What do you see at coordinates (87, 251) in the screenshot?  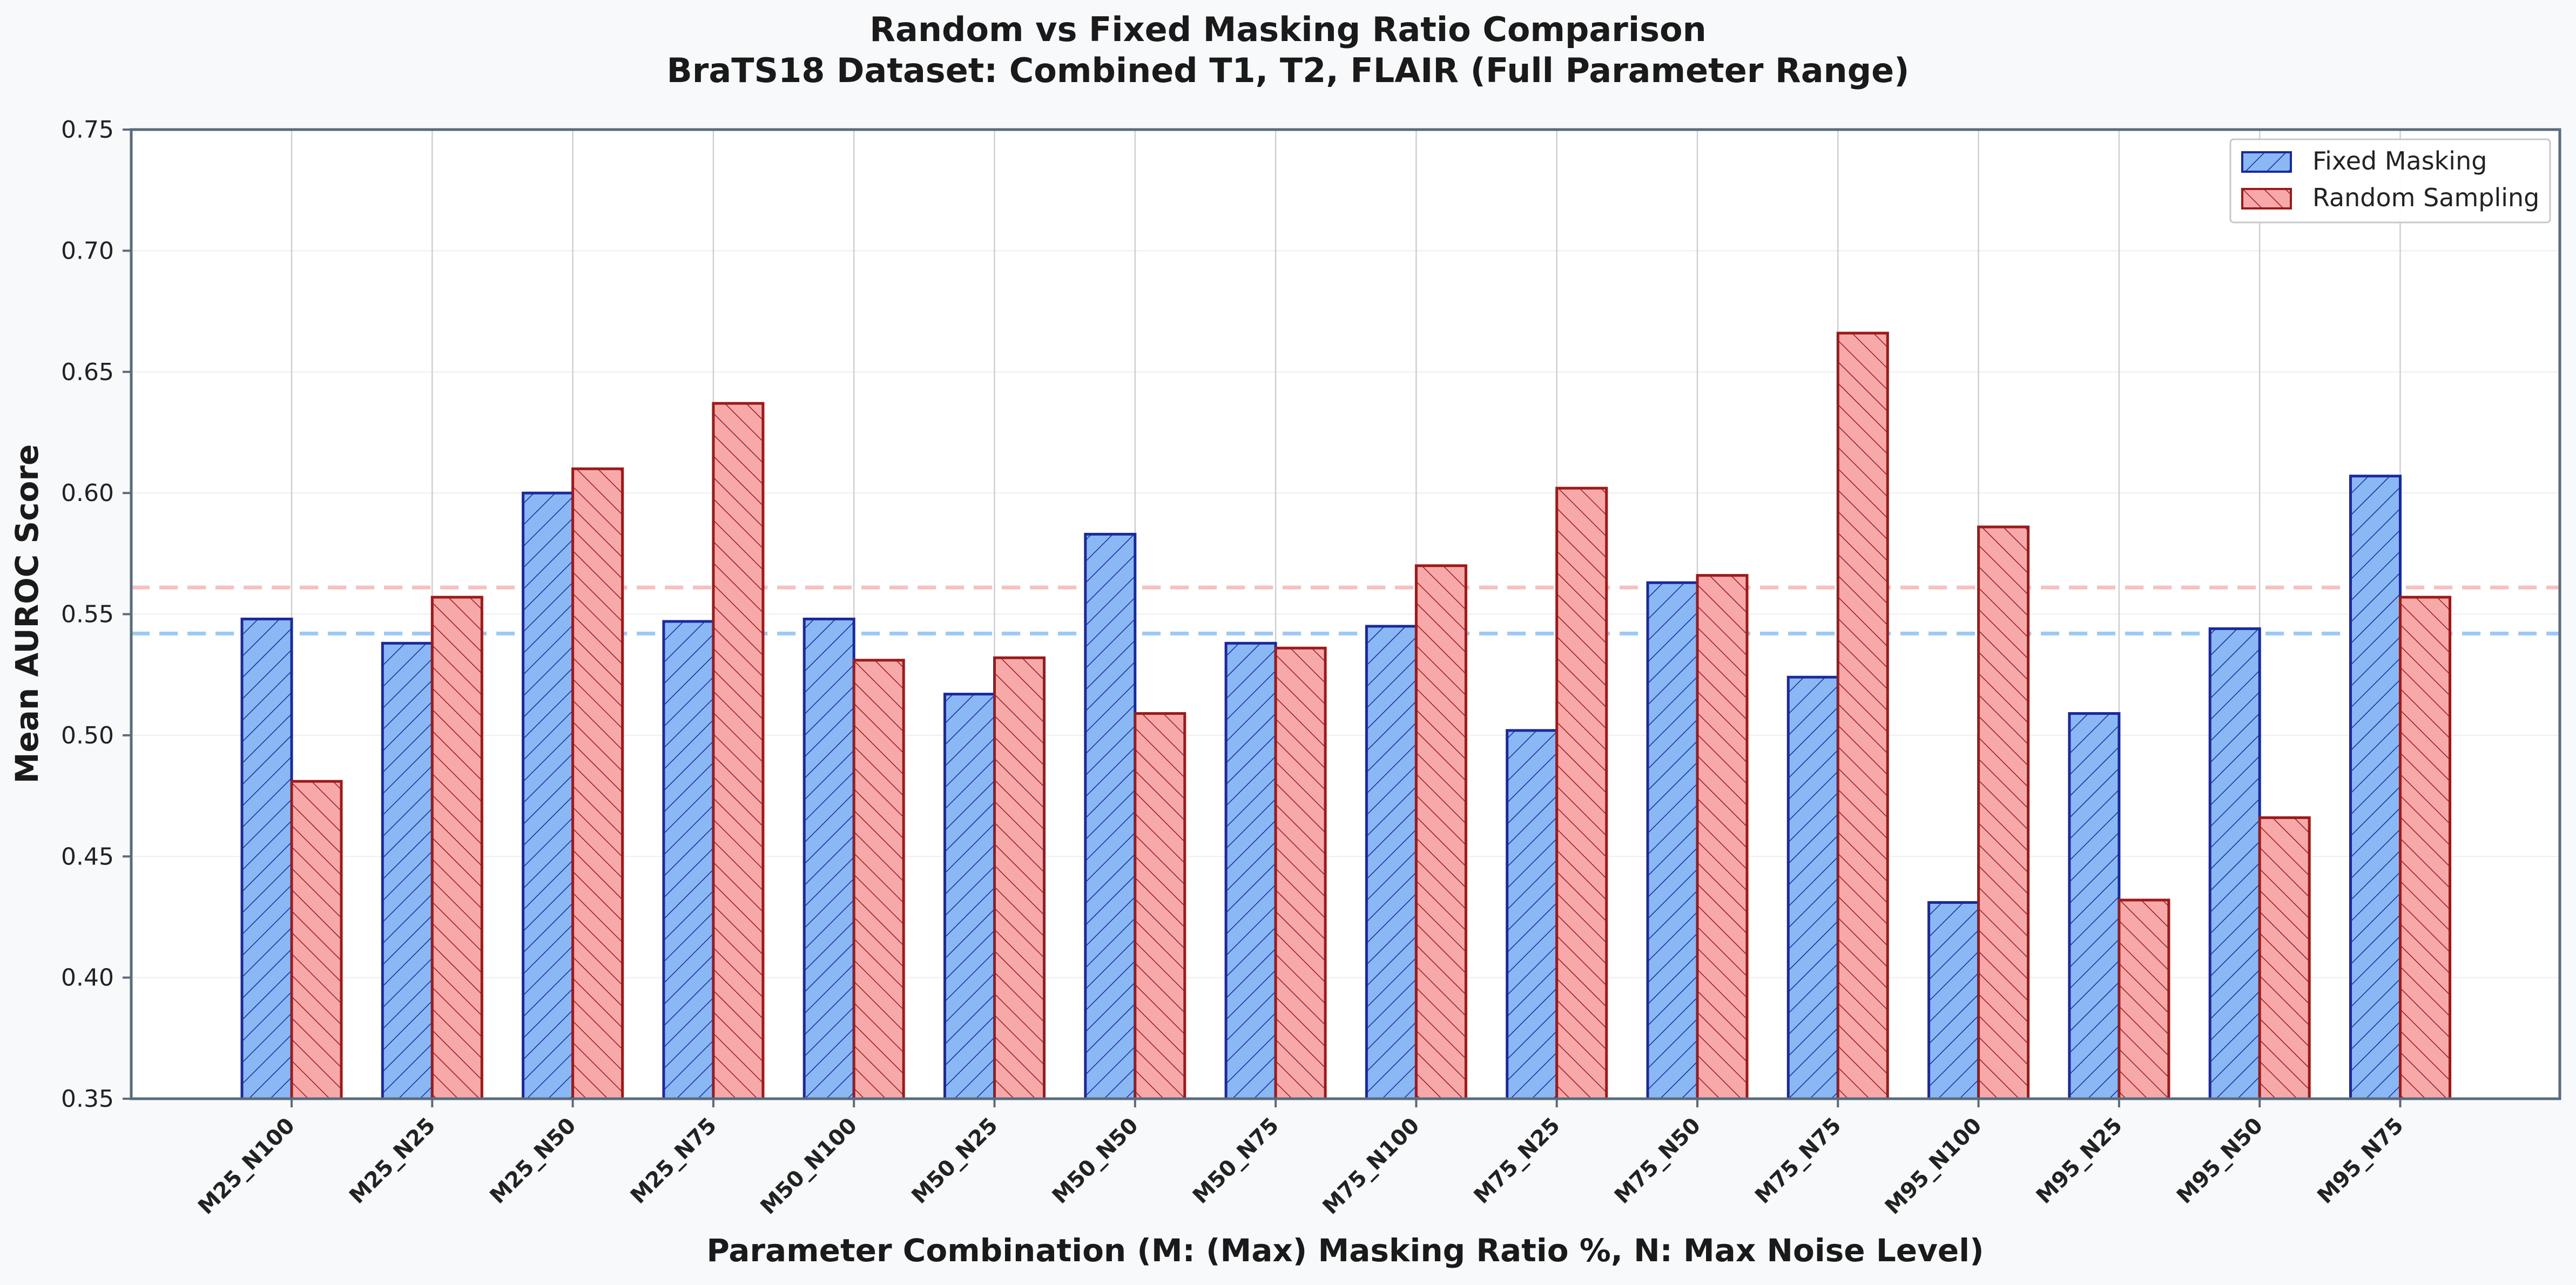 I see `y-tick-label: 0.70` at bounding box center [87, 251].